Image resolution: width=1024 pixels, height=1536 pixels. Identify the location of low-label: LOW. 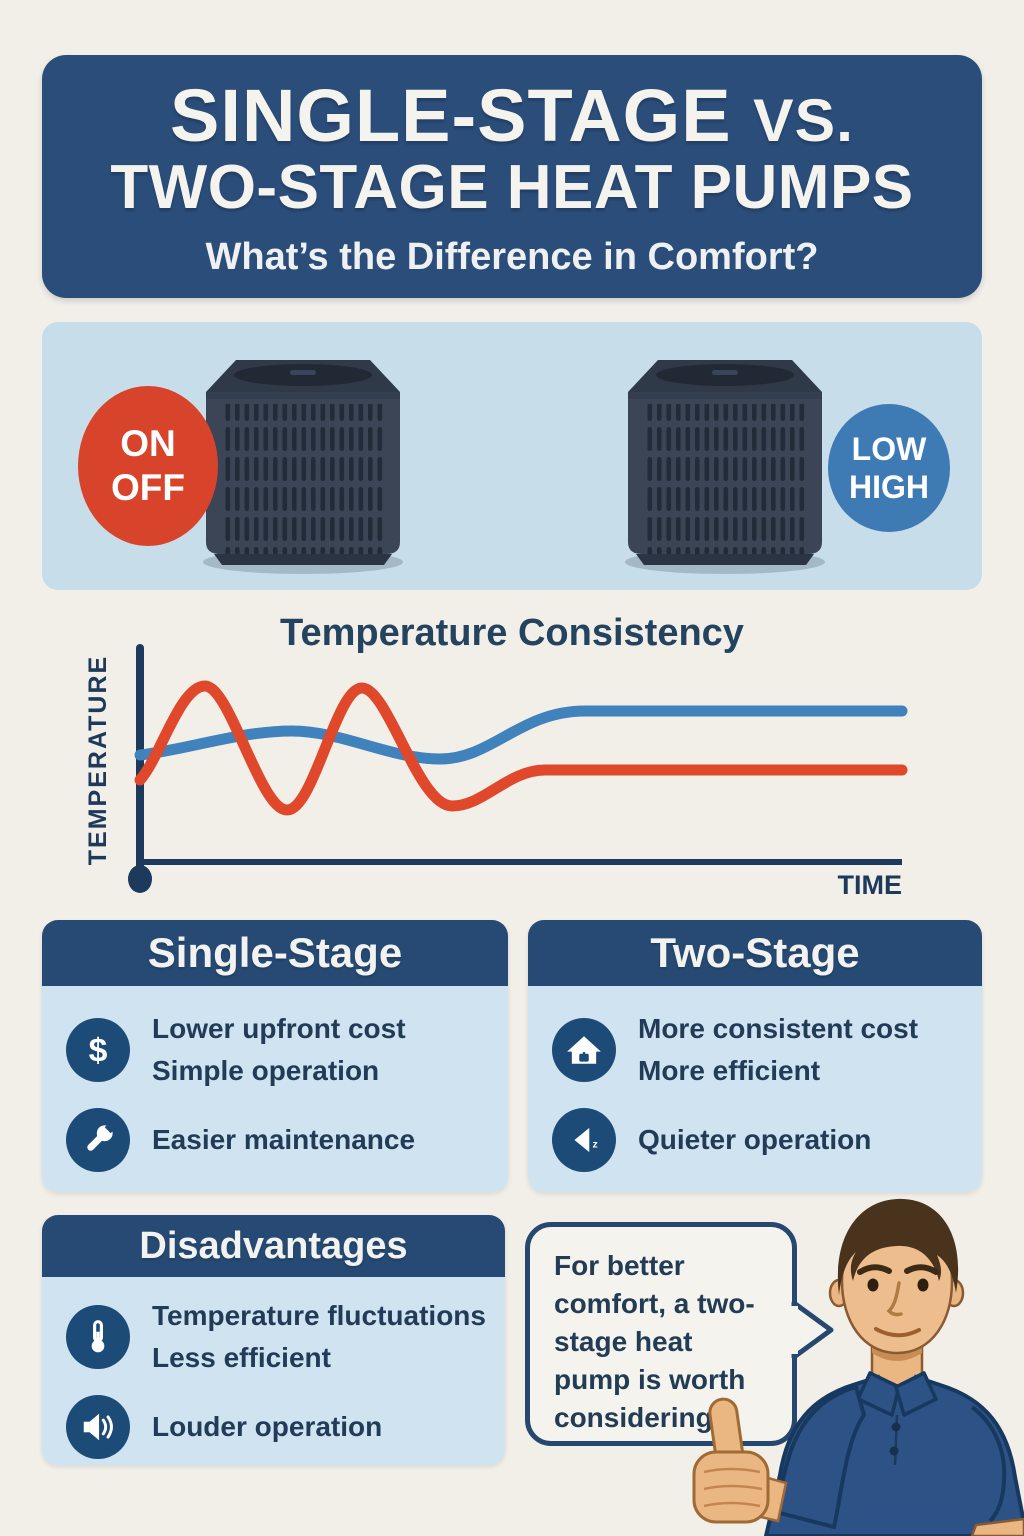
(889, 448).